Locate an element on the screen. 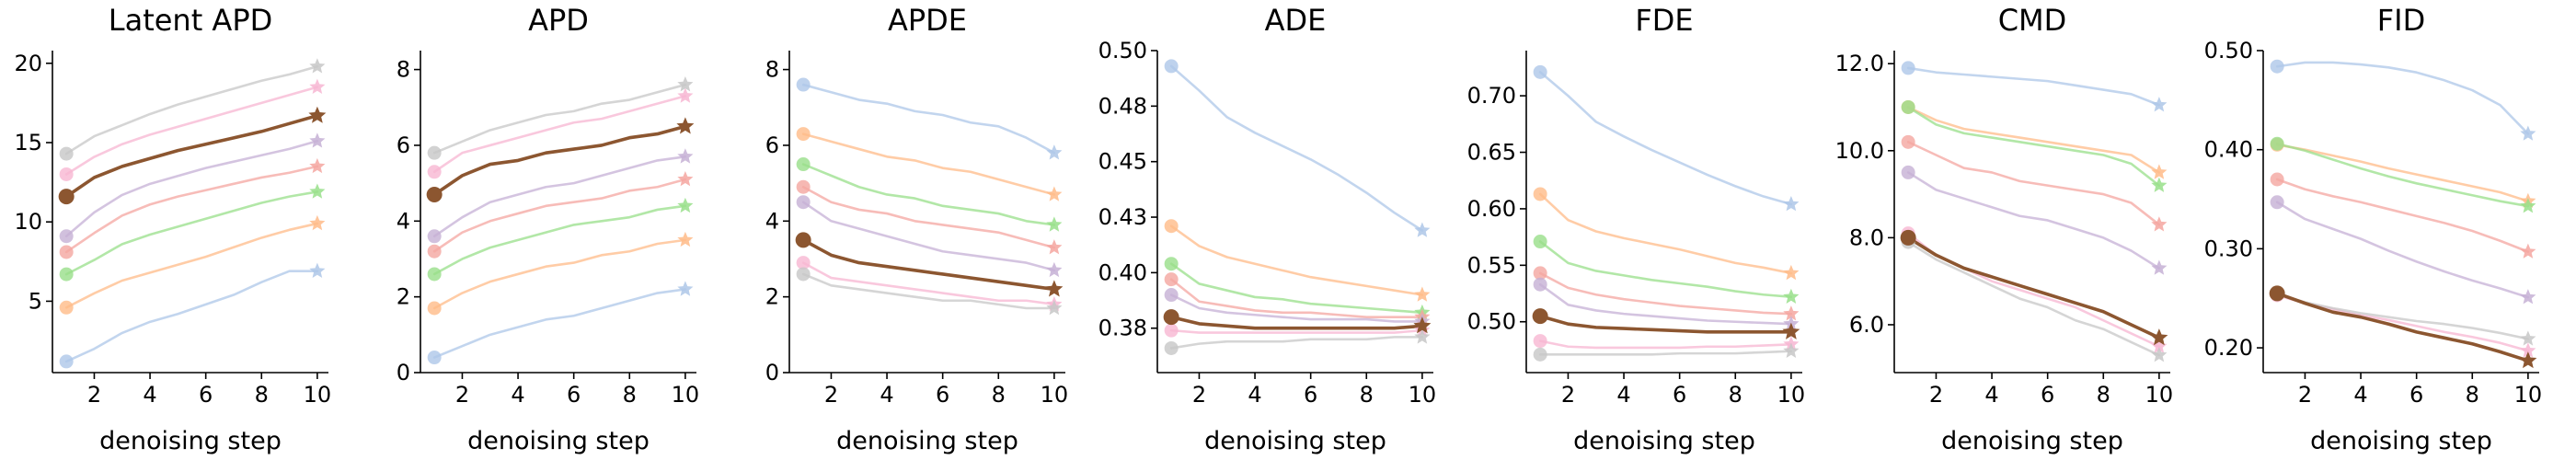  y-tick-label: 0.38 is located at coordinates (1122, 328).